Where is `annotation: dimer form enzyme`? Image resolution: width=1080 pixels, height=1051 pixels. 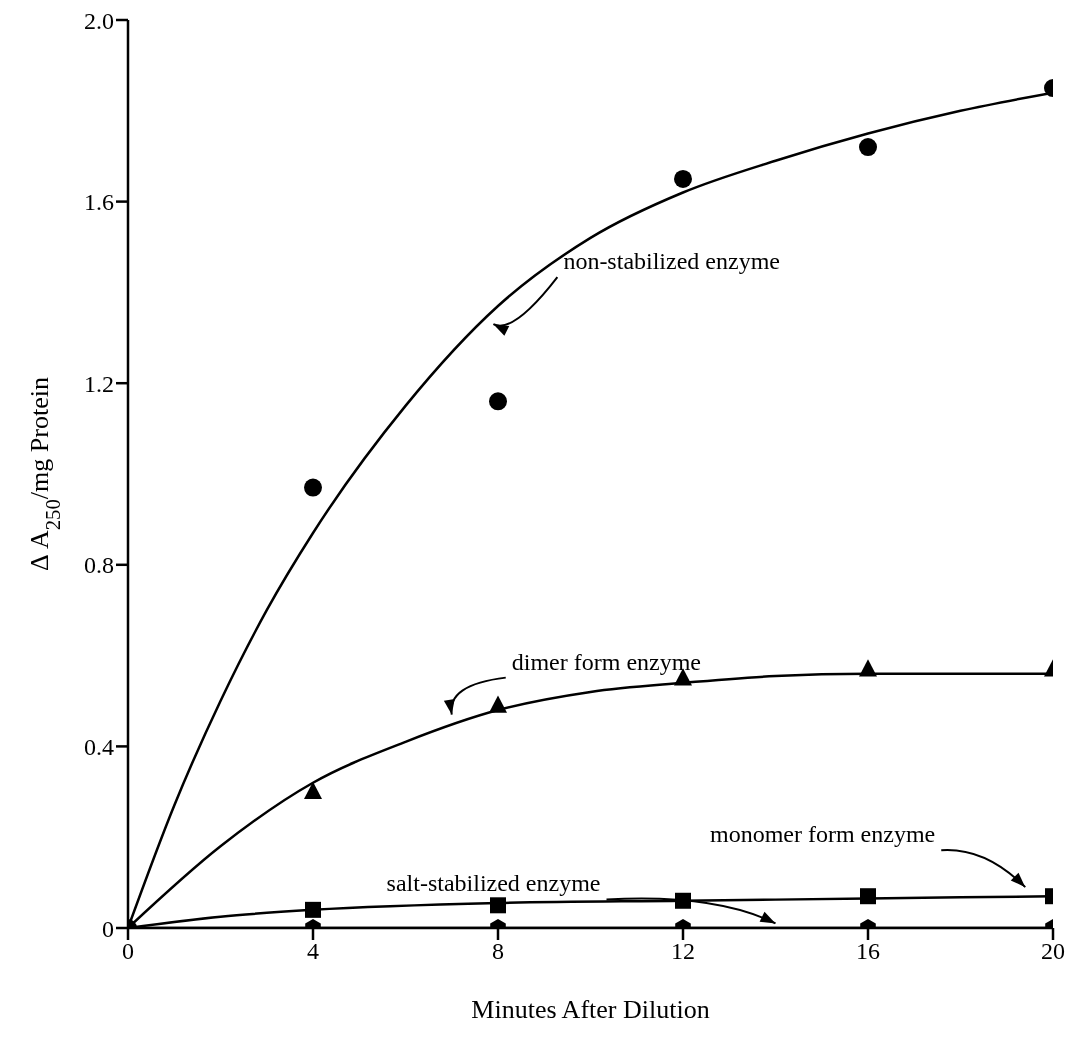 annotation: dimer form enzyme is located at coordinates (606, 661).